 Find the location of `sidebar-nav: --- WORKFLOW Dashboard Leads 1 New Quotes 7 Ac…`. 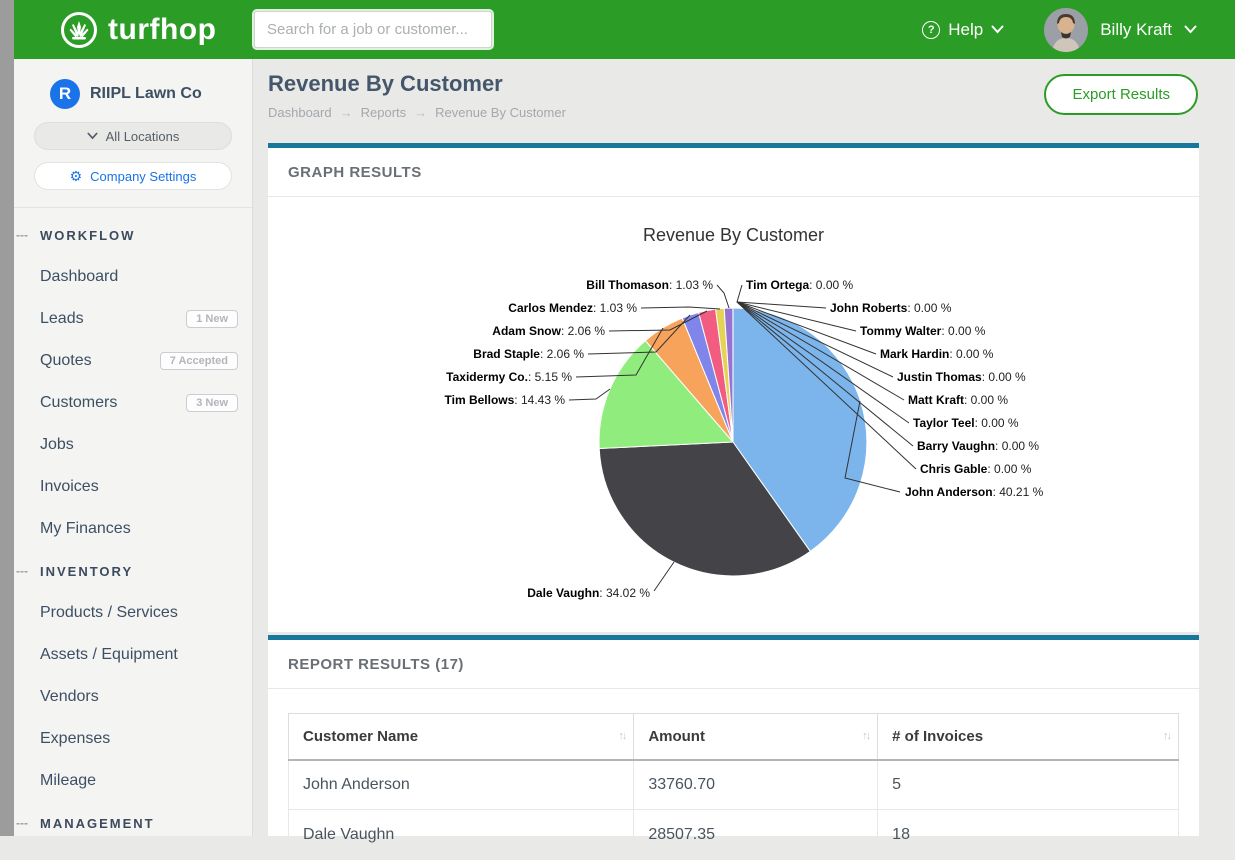

sidebar-nav: --- WORKFLOW Dashboard Leads 1 New Quotes 7 Ac… is located at coordinates (133, 526).